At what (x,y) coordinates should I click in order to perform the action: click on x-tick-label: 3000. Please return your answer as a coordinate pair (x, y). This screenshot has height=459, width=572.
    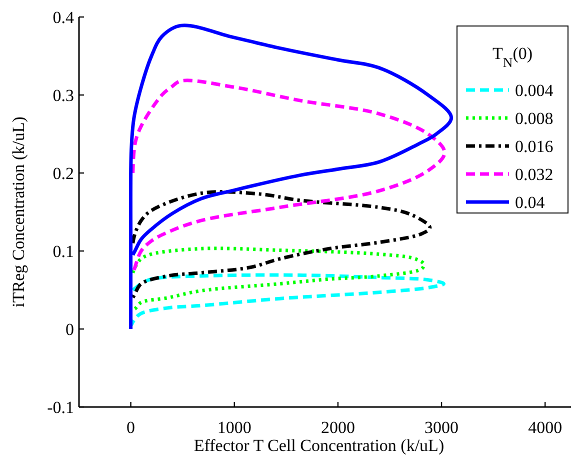
    Looking at the image, I should click on (441, 427).